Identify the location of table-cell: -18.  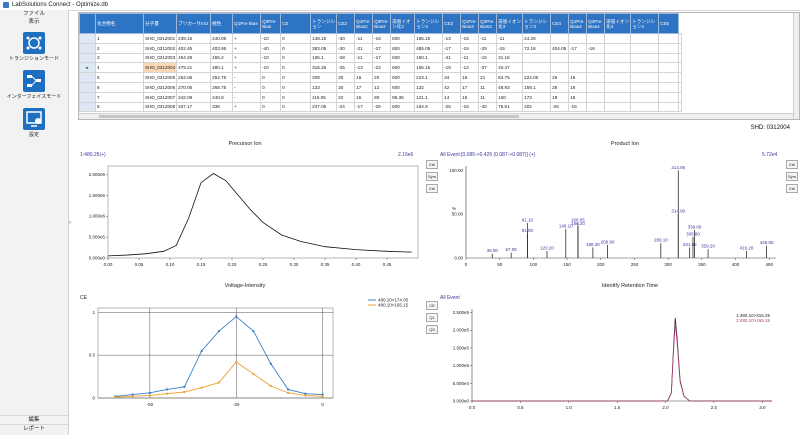
(452, 68).